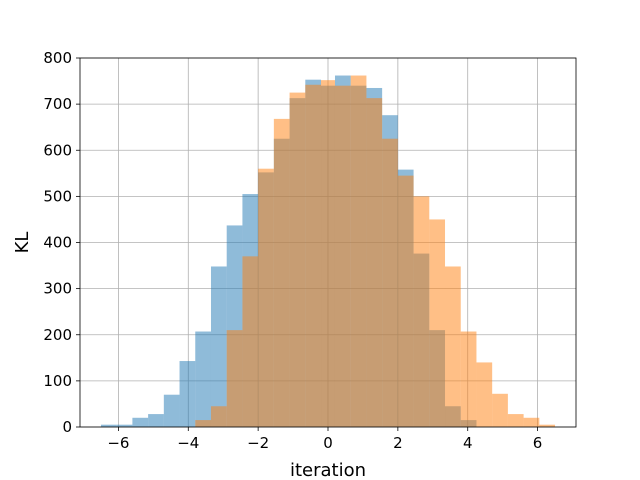 Image resolution: width=640 pixels, height=480 pixels. What do you see at coordinates (57, 243) in the screenshot?
I see `y-tick-label: 400` at bounding box center [57, 243].